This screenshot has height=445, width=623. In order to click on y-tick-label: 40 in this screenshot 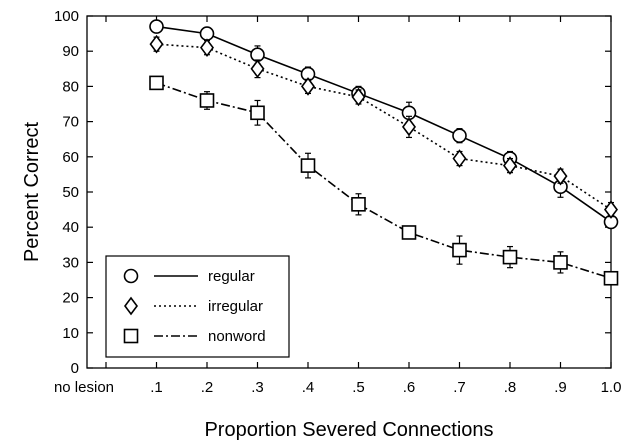, I will do `click(70, 227)`.